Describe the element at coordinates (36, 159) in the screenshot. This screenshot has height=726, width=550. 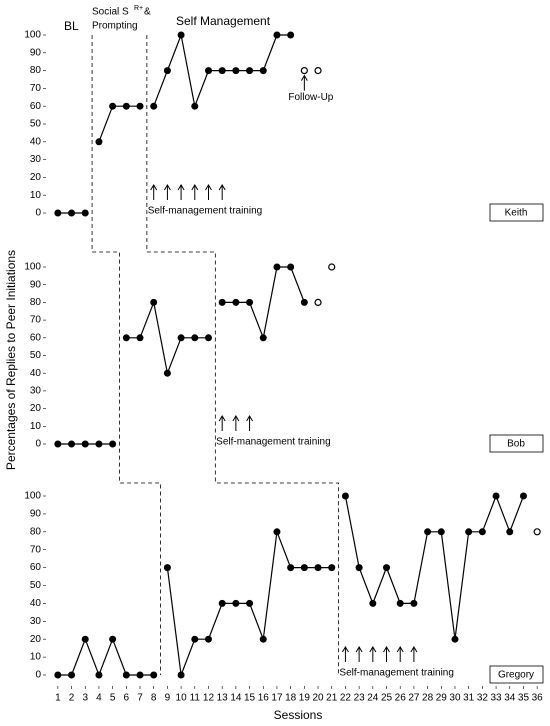
I see `y-tick-label: 30` at that location.